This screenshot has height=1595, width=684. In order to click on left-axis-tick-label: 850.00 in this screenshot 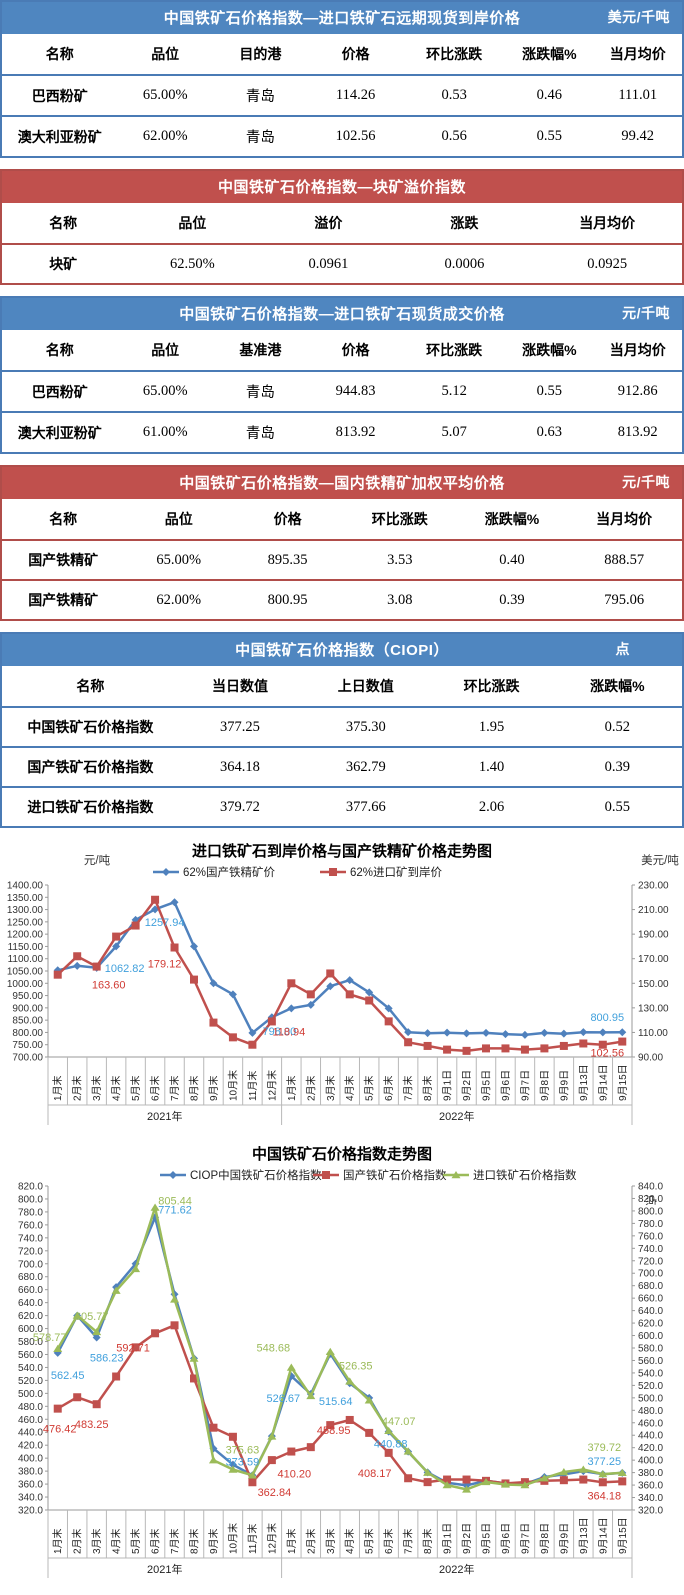, I will do `click(27, 1021)`.